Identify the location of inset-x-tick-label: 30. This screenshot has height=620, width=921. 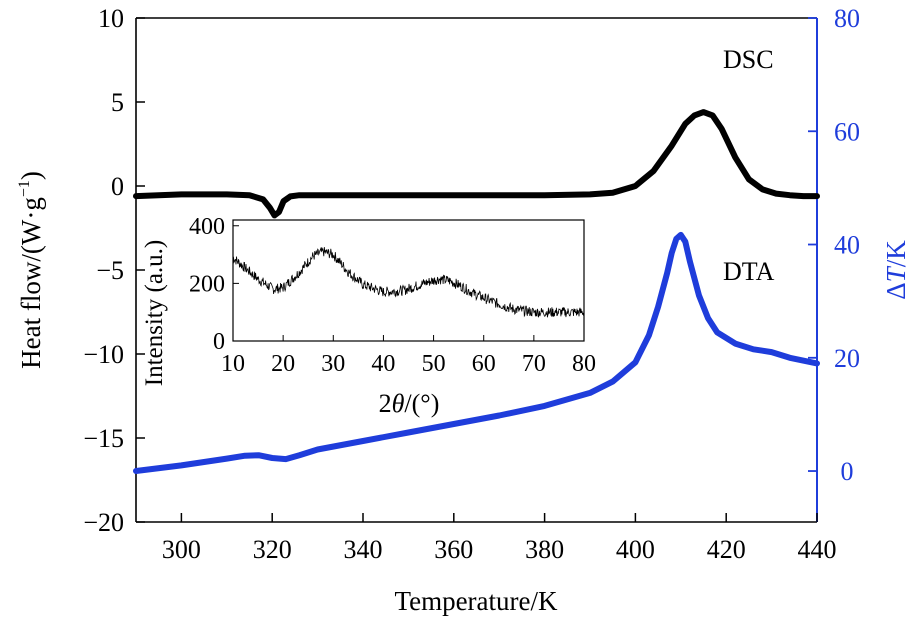
(333, 364).